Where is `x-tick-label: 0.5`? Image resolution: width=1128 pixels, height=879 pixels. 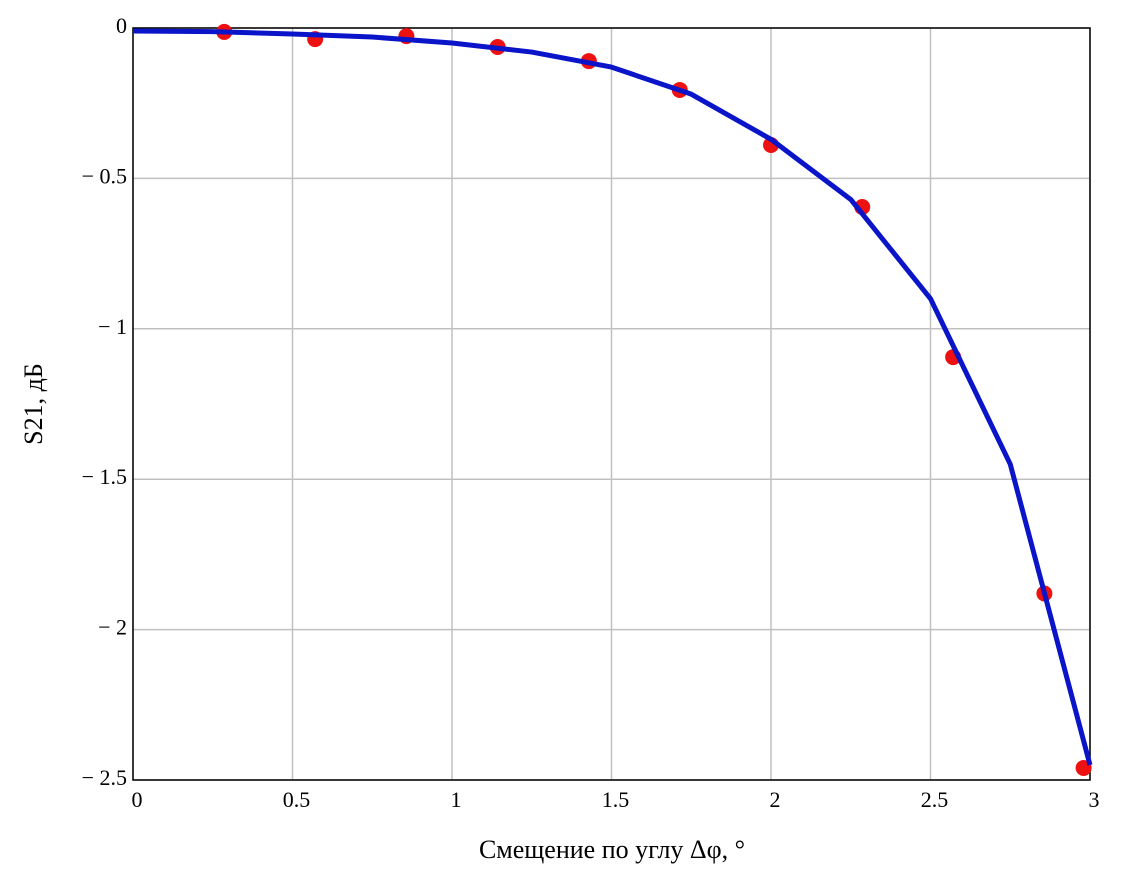 x-tick-label: 0.5 is located at coordinates (297, 799).